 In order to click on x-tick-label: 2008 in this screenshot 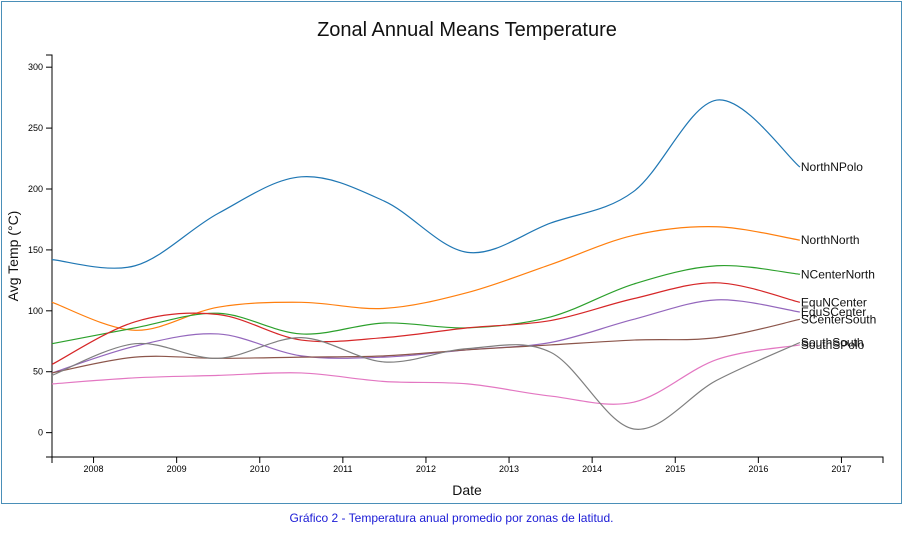, I will do `click(94, 469)`.